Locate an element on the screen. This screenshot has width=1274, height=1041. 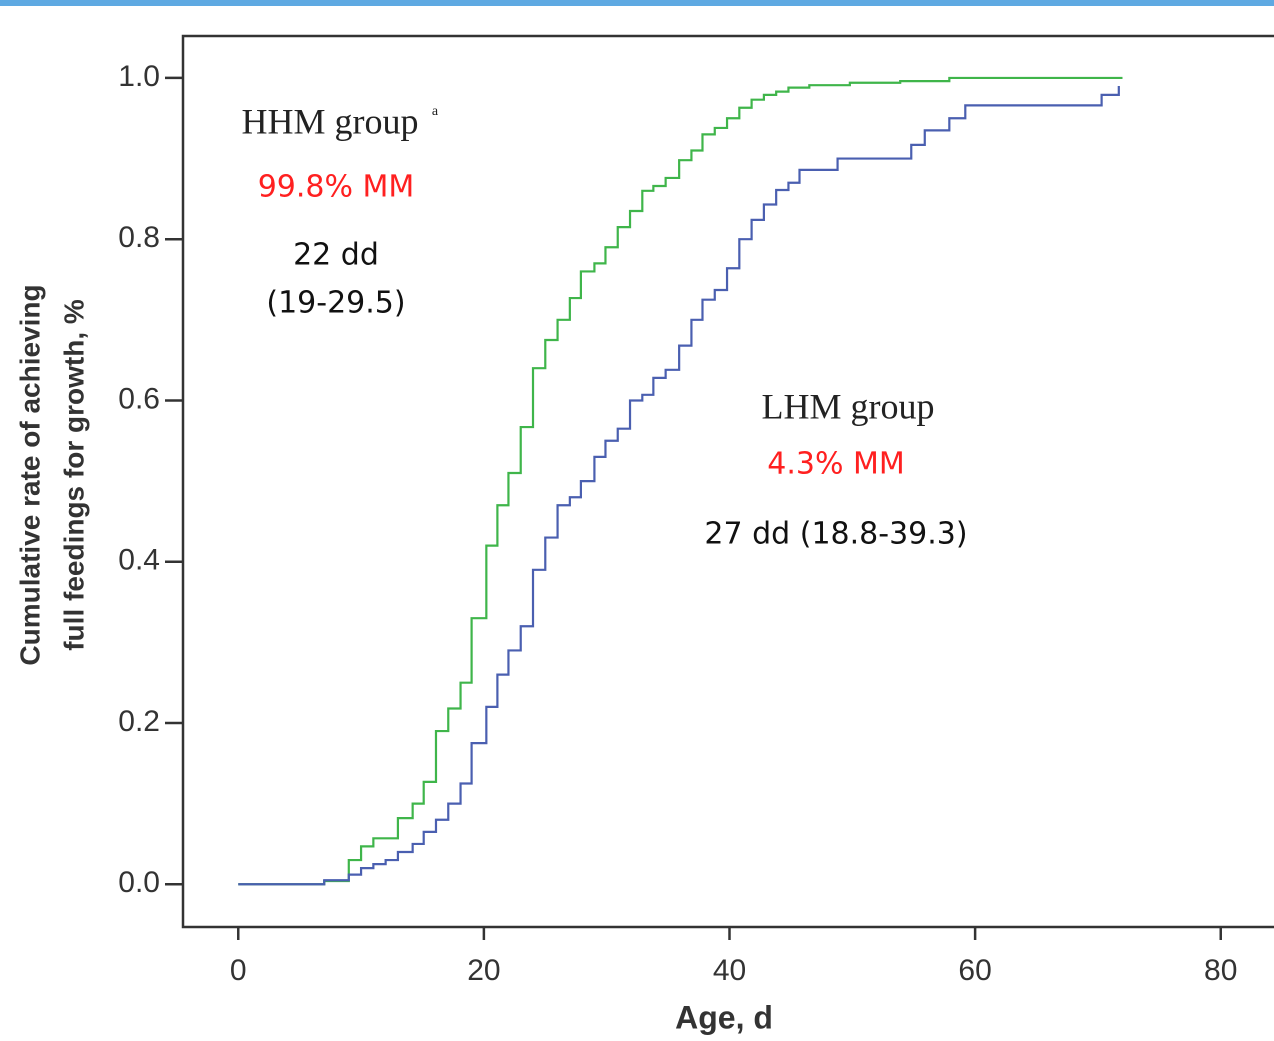
annotation: (19-29.5) is located at coordinates (335, 303).